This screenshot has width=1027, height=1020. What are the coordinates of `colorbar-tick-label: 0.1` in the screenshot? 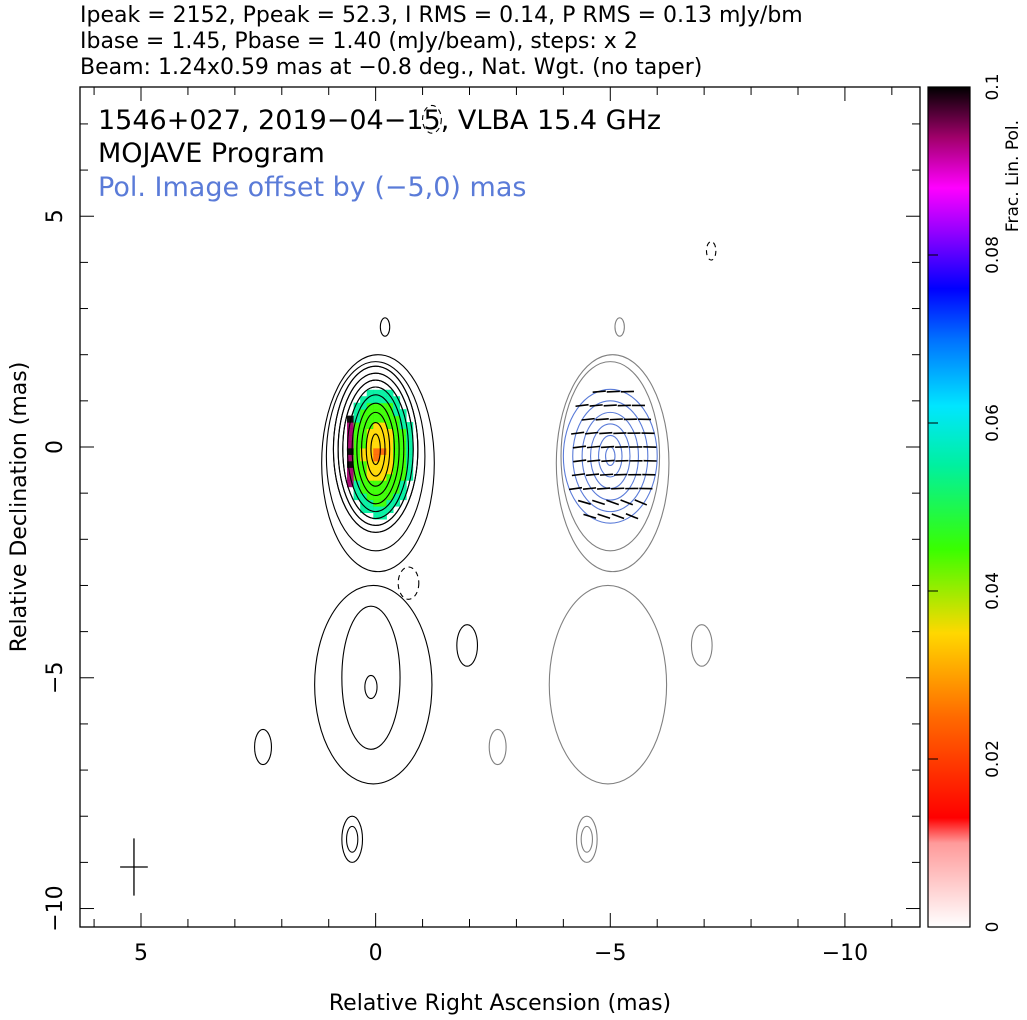 It's located at (993, 86).